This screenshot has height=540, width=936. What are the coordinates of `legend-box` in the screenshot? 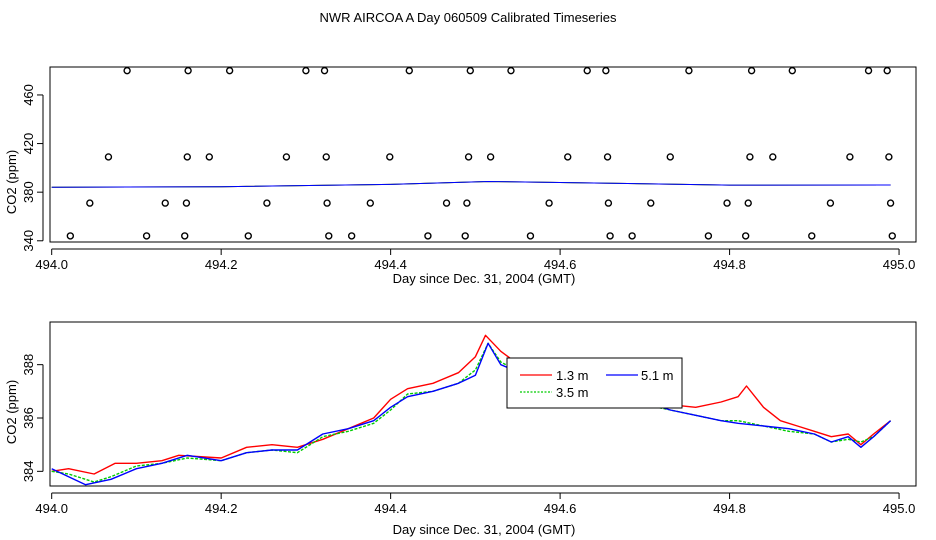 It's located at (594, 383).